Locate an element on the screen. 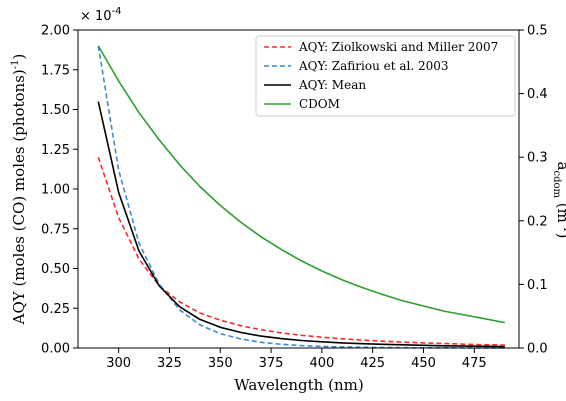  y-right-tick-label: 0.2 is located at coordinates (537, 221).